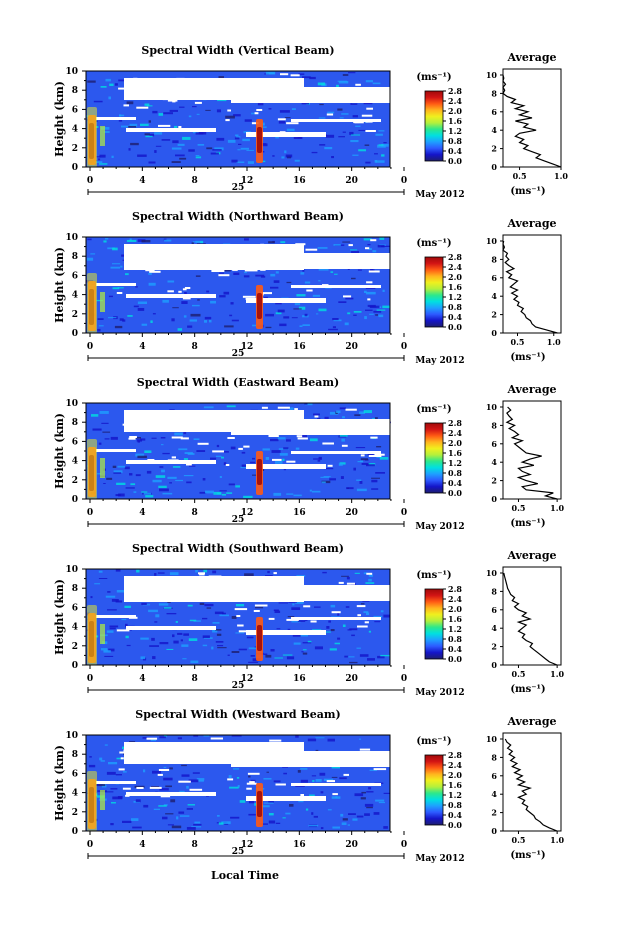 Image resolution: width=623 pixels, height=929 pixels. What do you see at coordinates (439, 527) in the screenshot?
I see `date-month: May 2012` at bounding box center [439, 527].